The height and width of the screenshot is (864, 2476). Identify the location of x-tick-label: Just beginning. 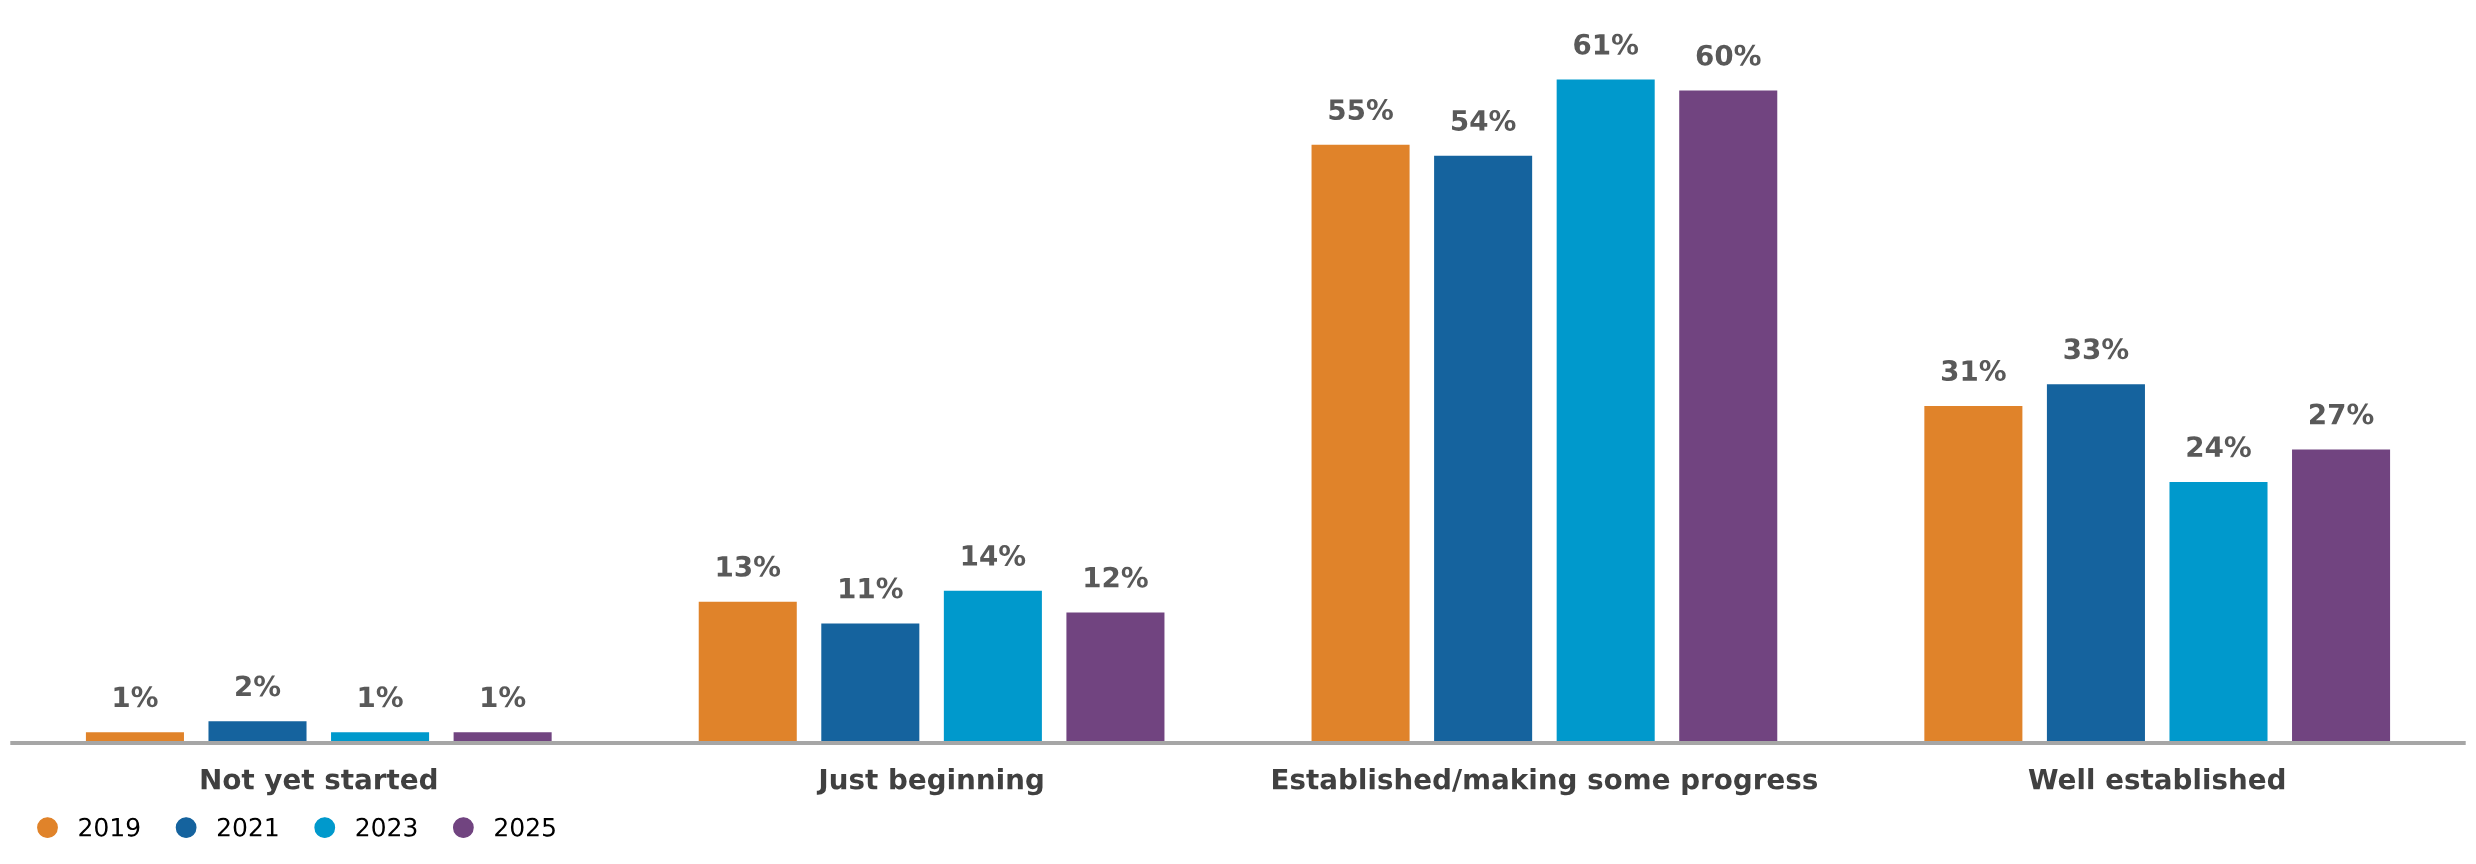
(929, 782).